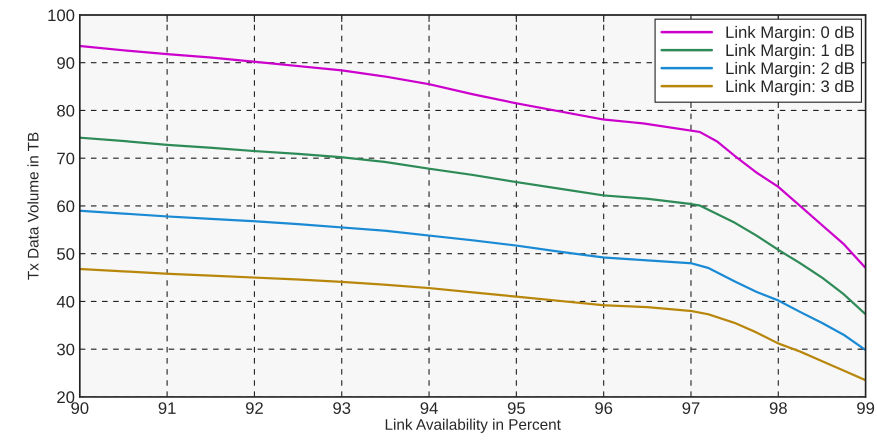  What do you see at coordinates (691, 408) in the screenshot?
I see `x-tick-label: 97` at bounding box center [691, 408].